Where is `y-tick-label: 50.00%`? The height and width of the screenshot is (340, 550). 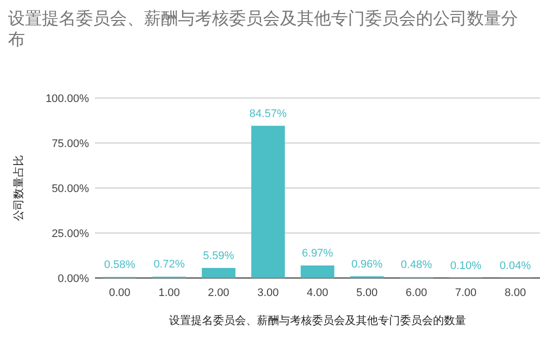
y-tick-label: 50.00% is located at coordinates (71, 189).